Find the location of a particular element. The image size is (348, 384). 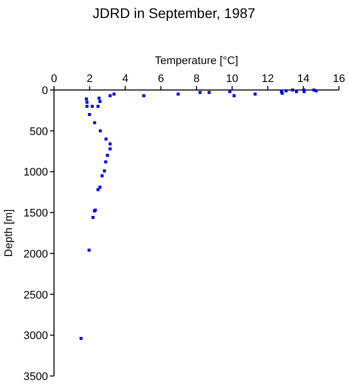

x-tick-label: 4 is located at coordinates (125, 79).